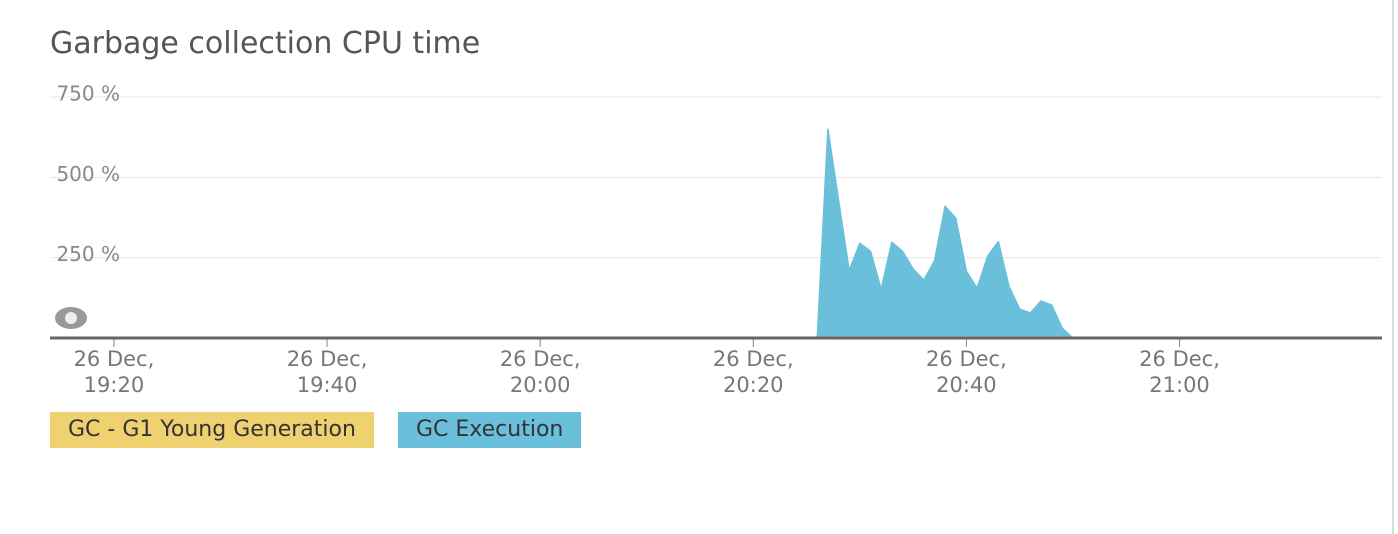 The width and height of the screenshot is (1398, 534). What do you see at coordinates (966, 372) in the screenshot?
I see `x-tick-label: 26 Dec, 20:40` at bounding box center [966, 372].